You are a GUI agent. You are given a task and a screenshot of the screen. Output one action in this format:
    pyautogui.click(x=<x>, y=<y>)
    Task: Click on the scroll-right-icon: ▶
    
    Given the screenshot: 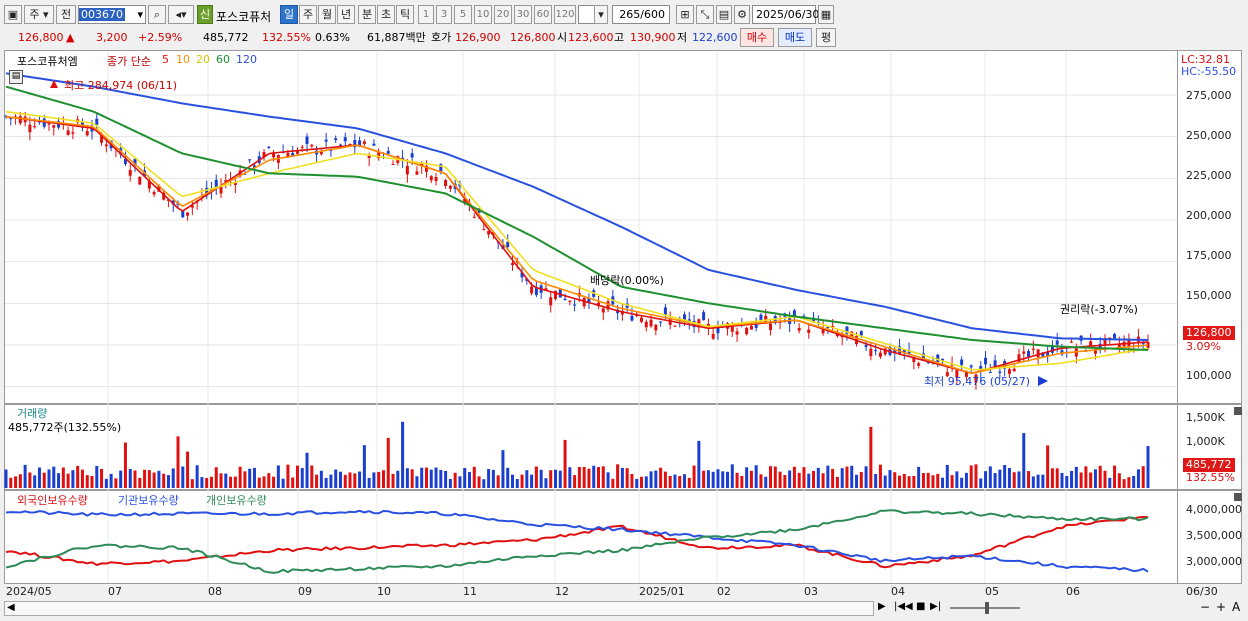 What is the action you would take?
    pyautogui.click(x=882, y=606)
    